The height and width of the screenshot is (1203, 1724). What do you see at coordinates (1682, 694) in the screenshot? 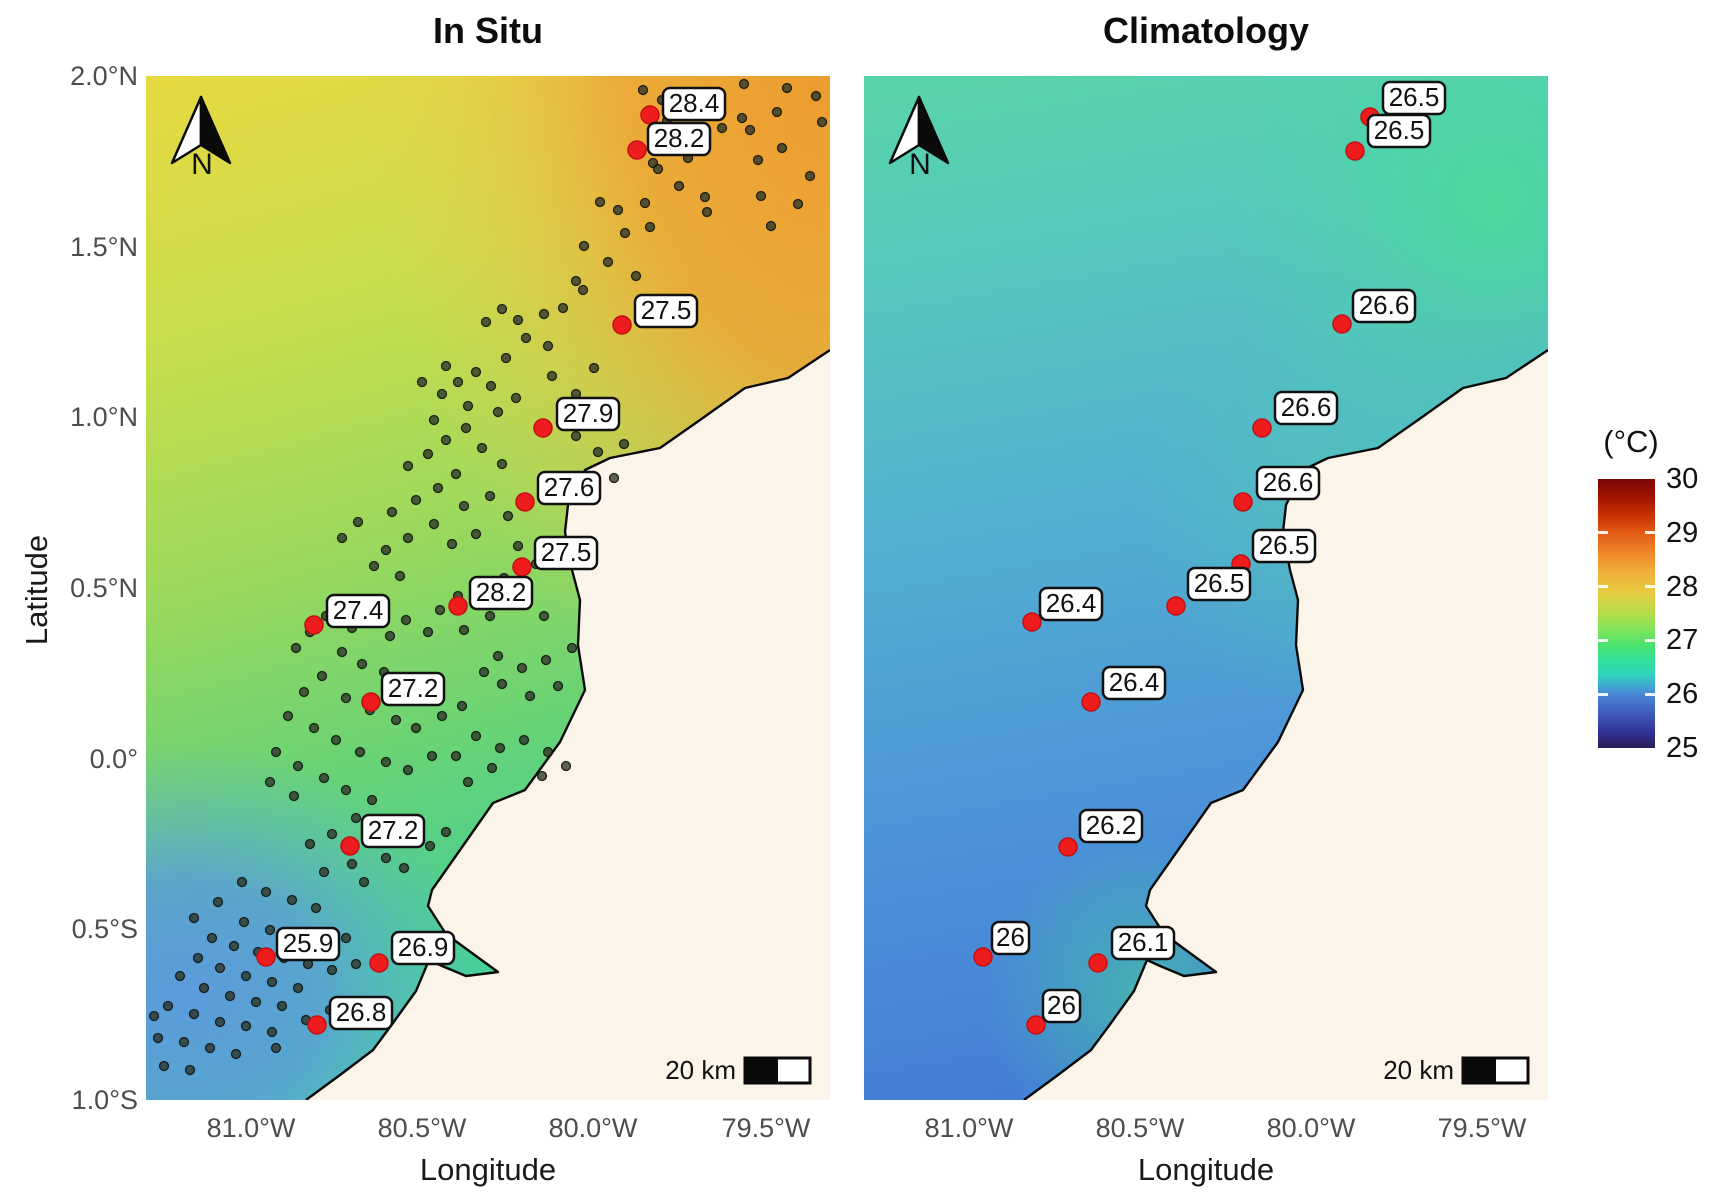
I see `colorbar-tick: 26` at bounding box center [1682, 694].